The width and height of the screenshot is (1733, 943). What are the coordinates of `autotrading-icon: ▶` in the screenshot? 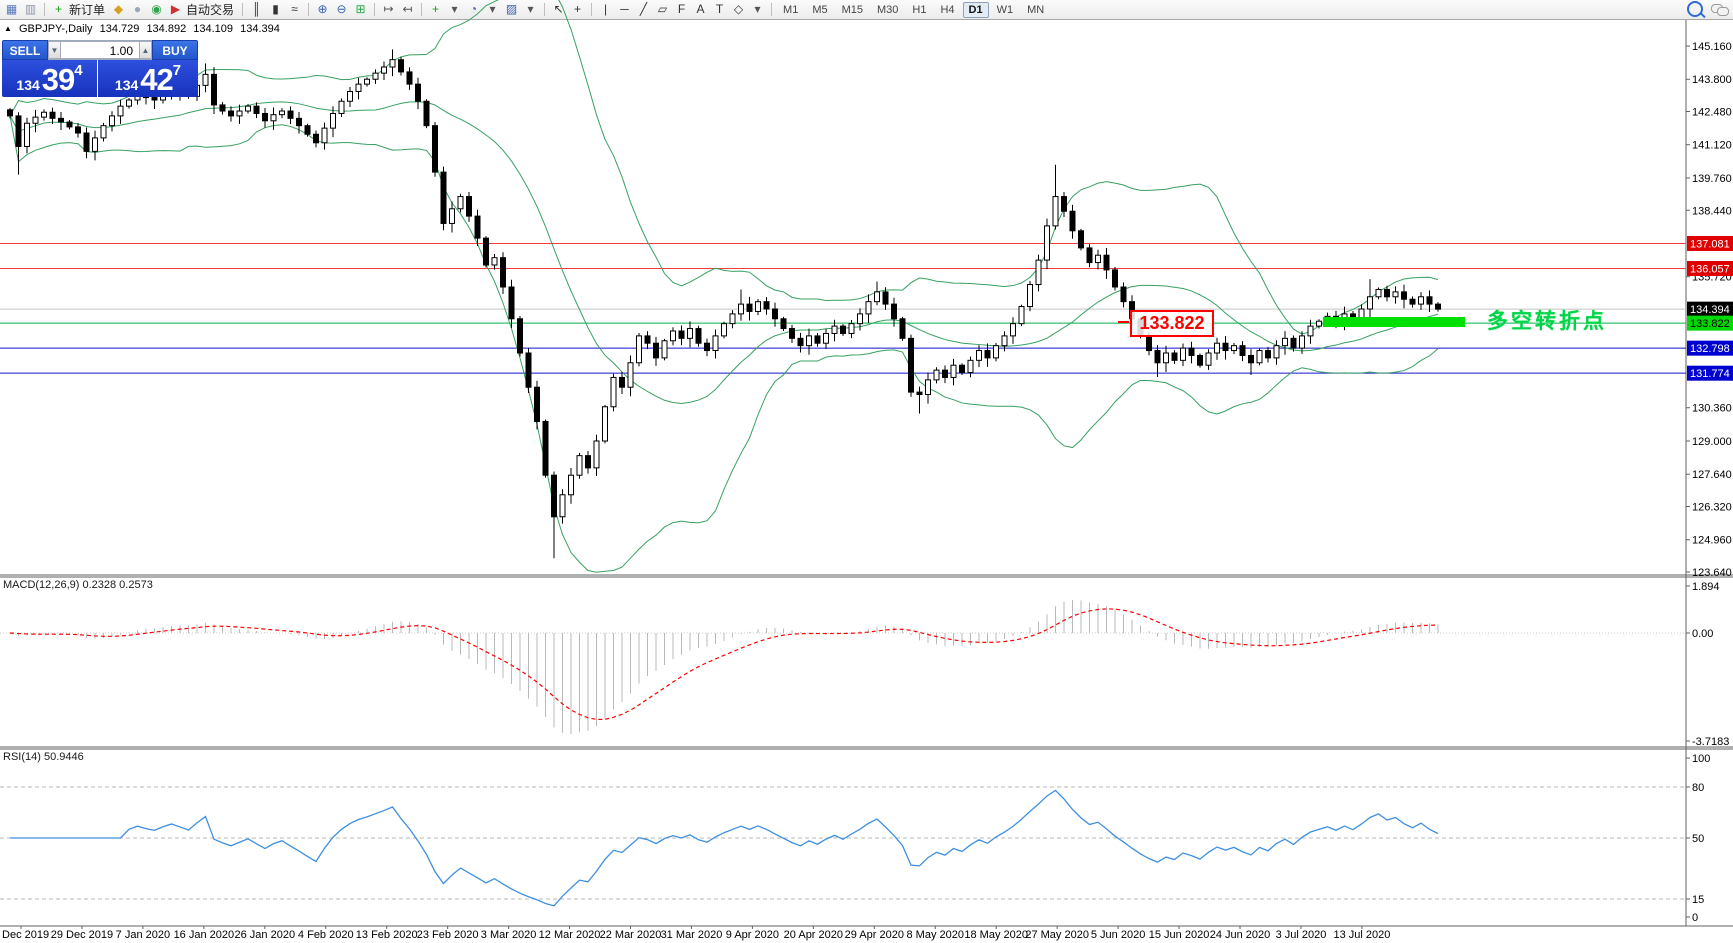 It's located at (175, 9).